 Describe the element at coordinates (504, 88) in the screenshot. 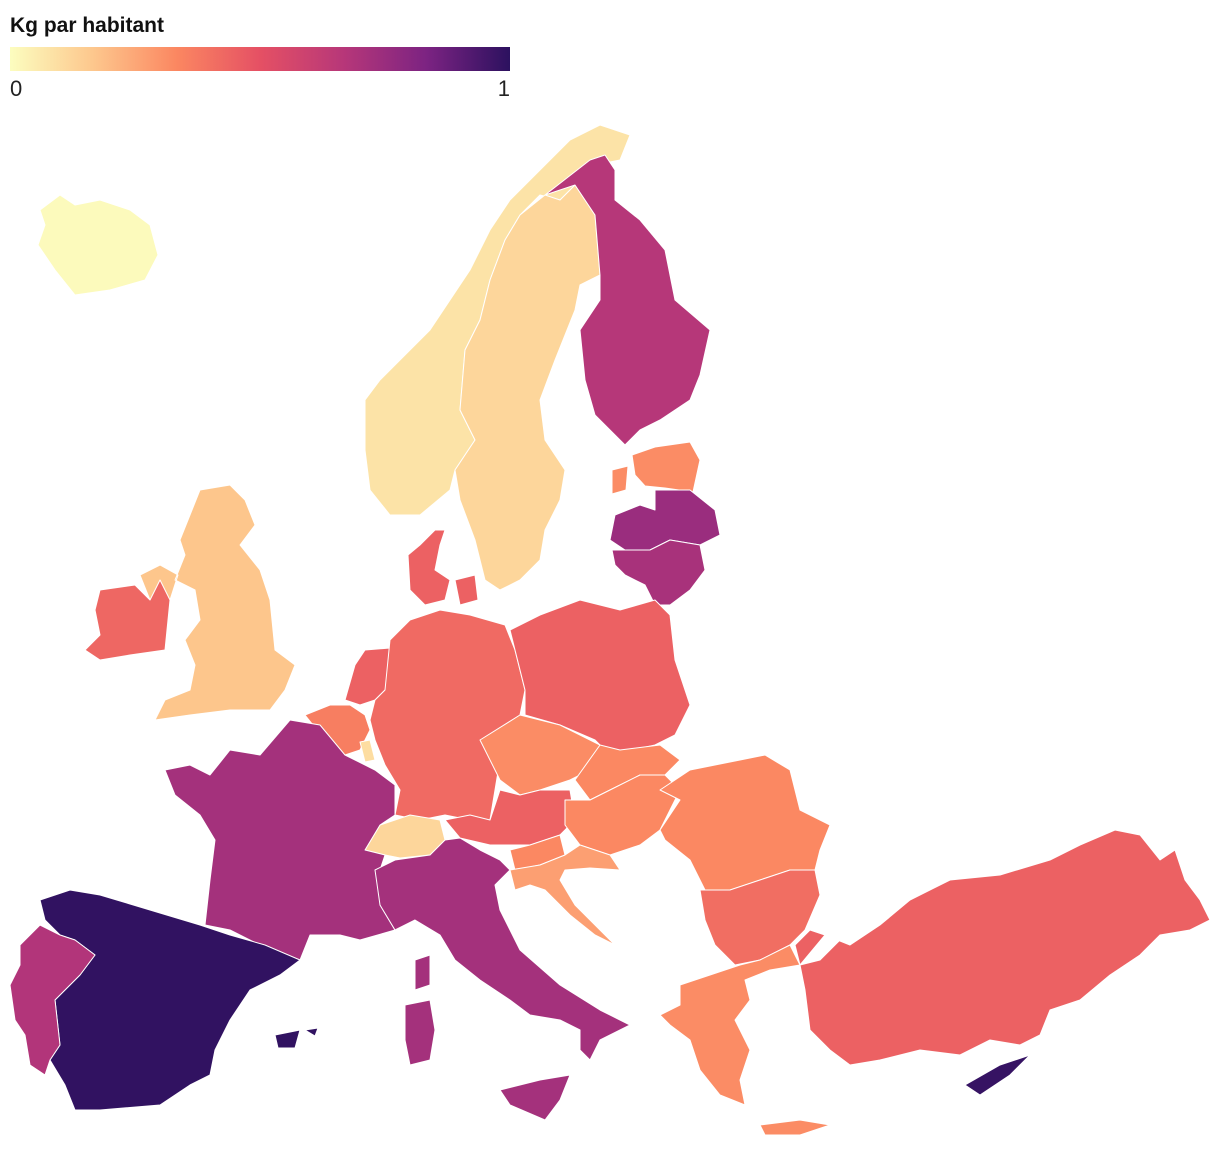

I see `legend-tick-label: 1` at that location.